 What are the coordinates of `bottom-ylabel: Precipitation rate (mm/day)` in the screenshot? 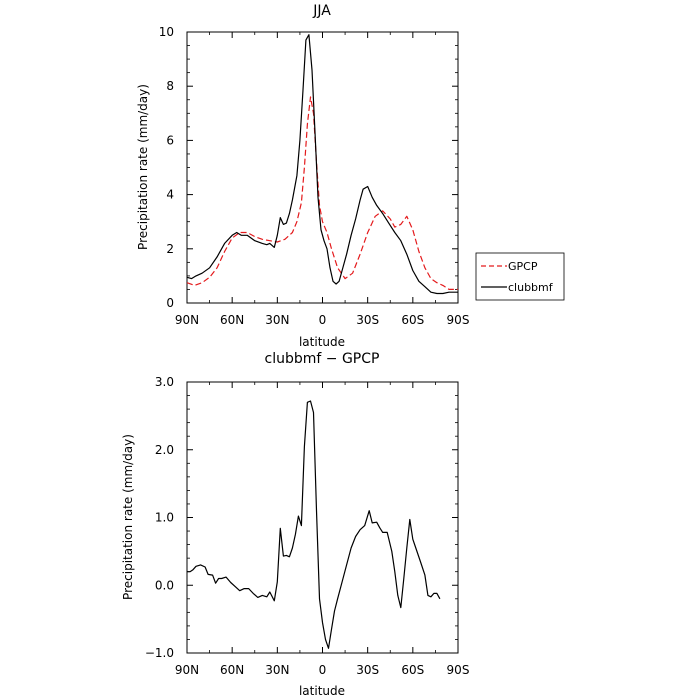 It's located at (128, 517).